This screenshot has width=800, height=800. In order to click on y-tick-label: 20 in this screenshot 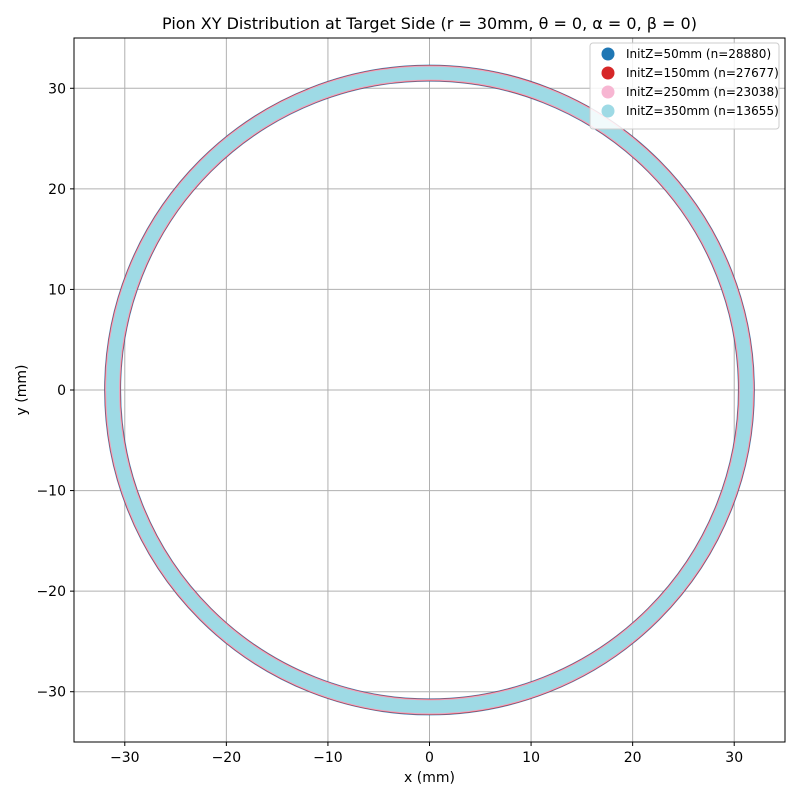, I will do `click(57, 190)`.